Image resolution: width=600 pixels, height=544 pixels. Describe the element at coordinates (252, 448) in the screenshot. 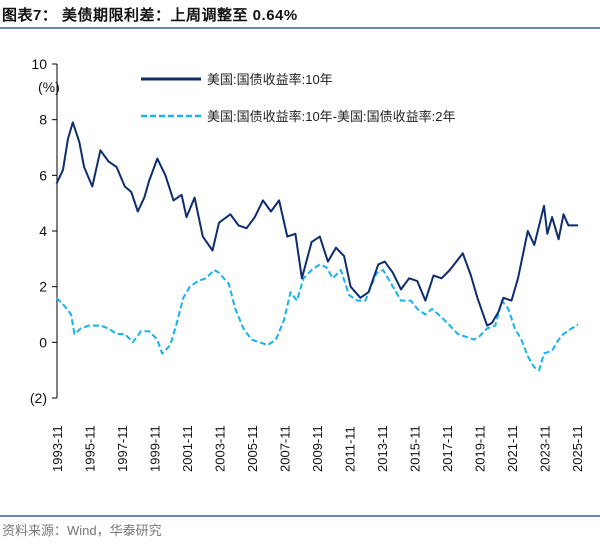

I see `x-tick-label: 2005-11` at that location.